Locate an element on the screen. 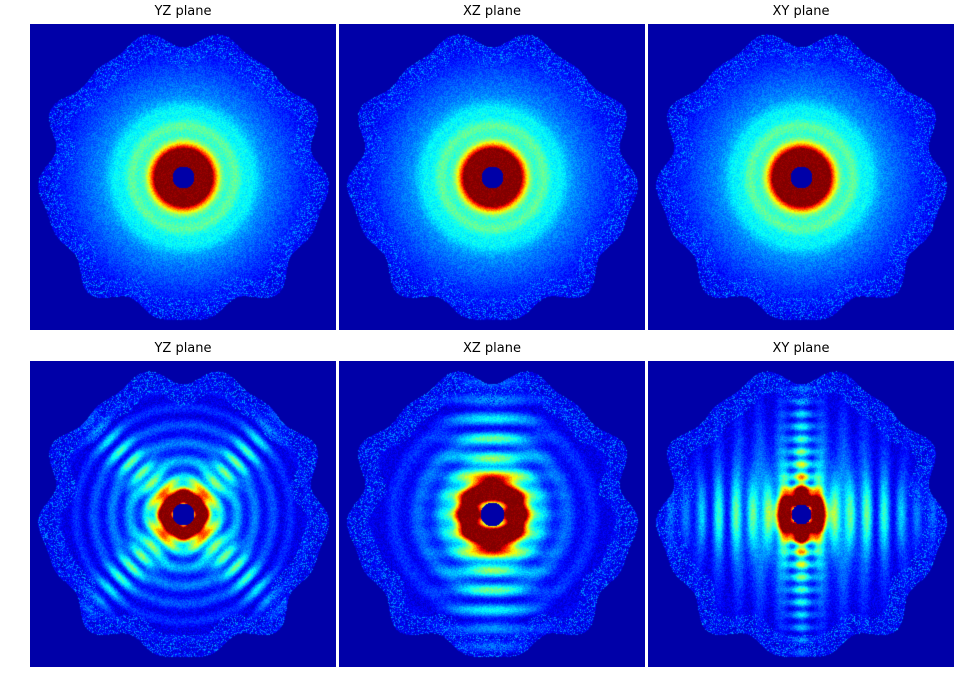 The width and height of the screenshot is (960, 690). heatmap-panel-xz-top is located at coordinates (492, 177).